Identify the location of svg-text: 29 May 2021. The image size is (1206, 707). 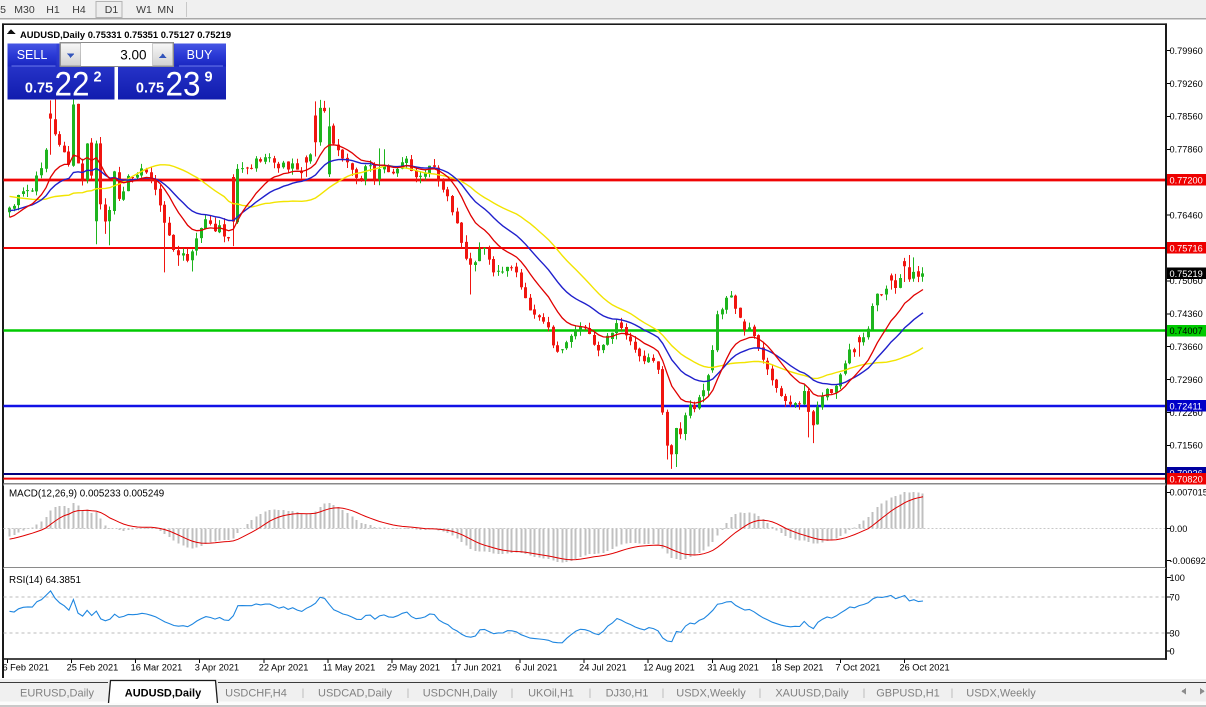
(413, 668).